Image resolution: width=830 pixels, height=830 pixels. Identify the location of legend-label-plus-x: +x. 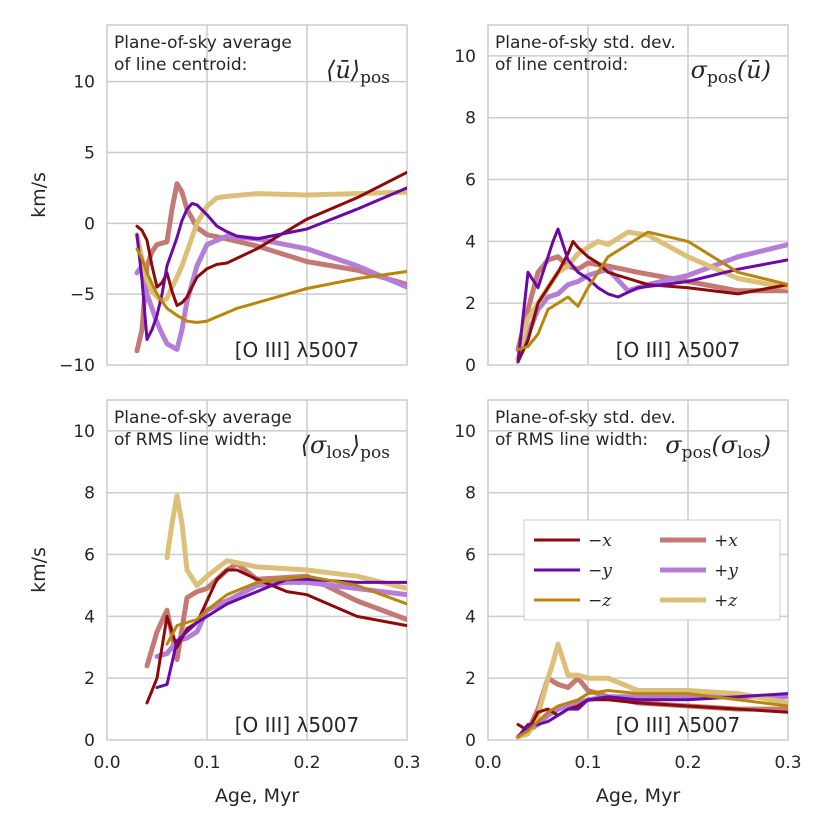
(726, 541).